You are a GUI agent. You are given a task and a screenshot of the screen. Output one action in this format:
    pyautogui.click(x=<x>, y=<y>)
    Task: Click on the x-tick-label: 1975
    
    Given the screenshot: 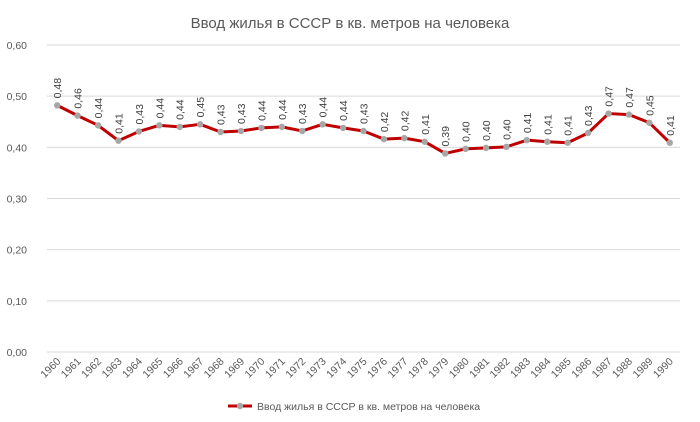 What is the action you would take?
    pyautogui.click(x=357, y=368)
    